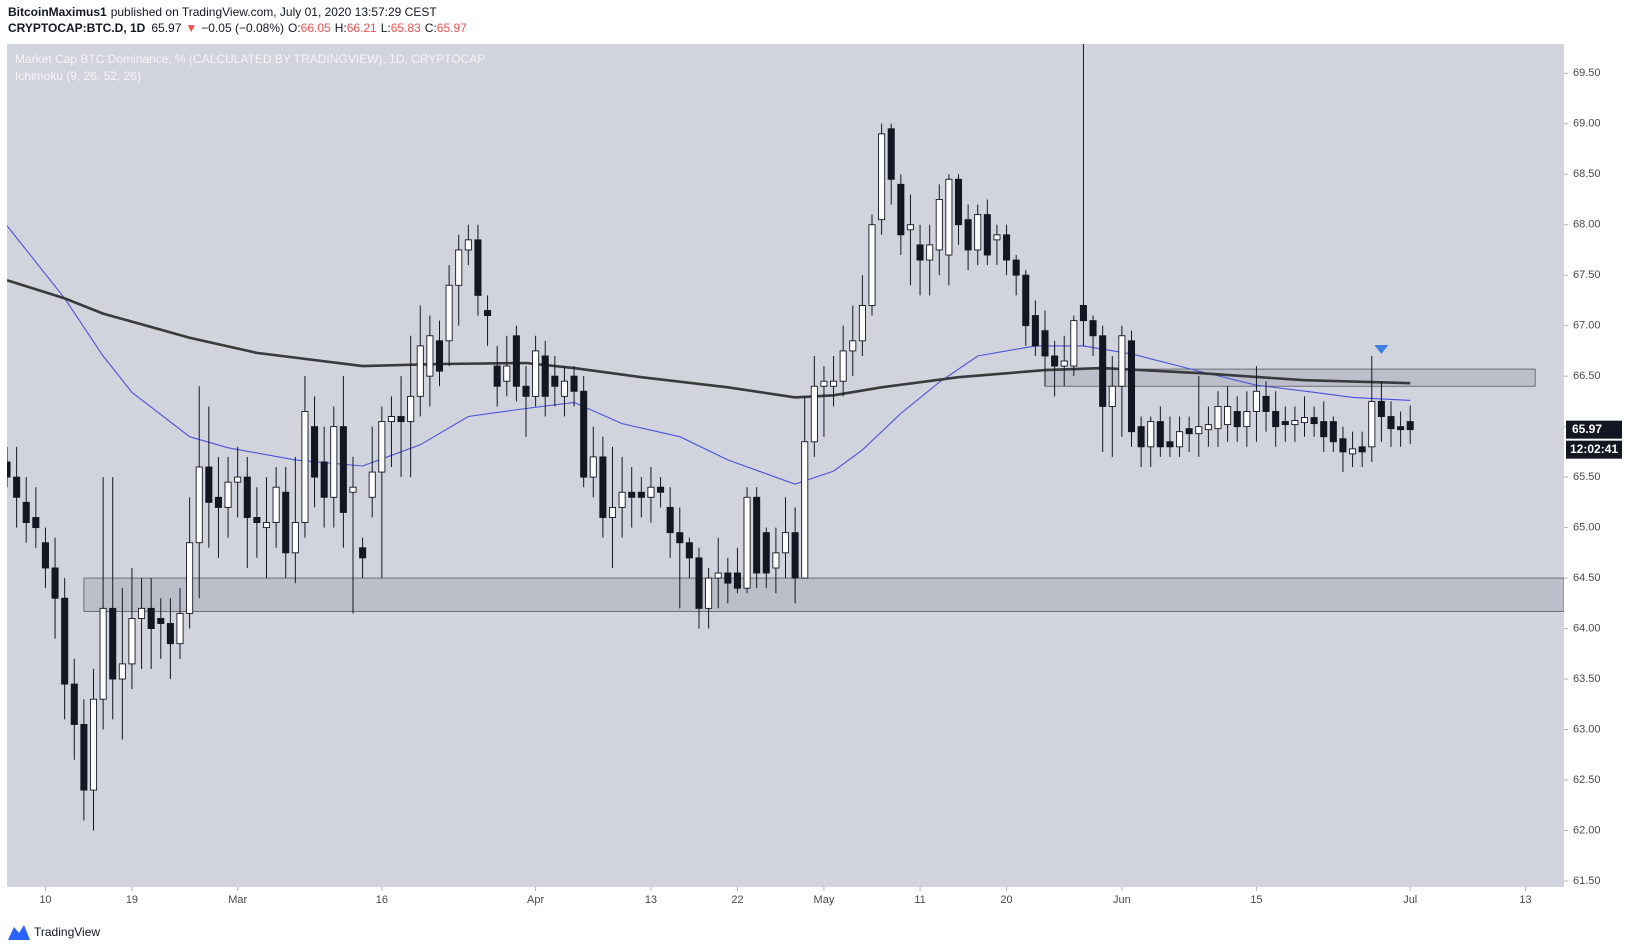 The image size is (1633, 948). I want to click on symbol: CRYPTOCAP:BTC.D, 1D, so click(77, 28).